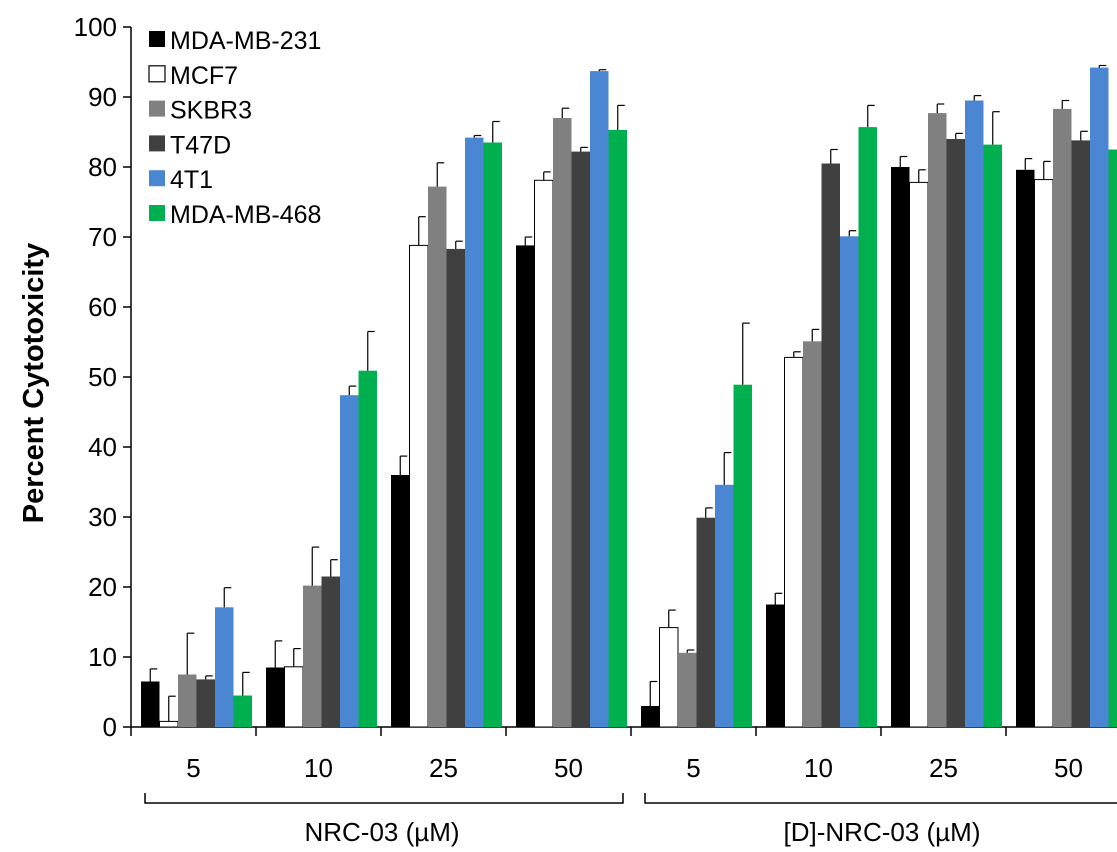 The image size is (1117, 852). What do you see at coordinates (630, 820) in the screenshot?
I see `group-labels: NRC-03 (µM) [D]-NRC-03 (µM)` at bounding box center [630, 820].